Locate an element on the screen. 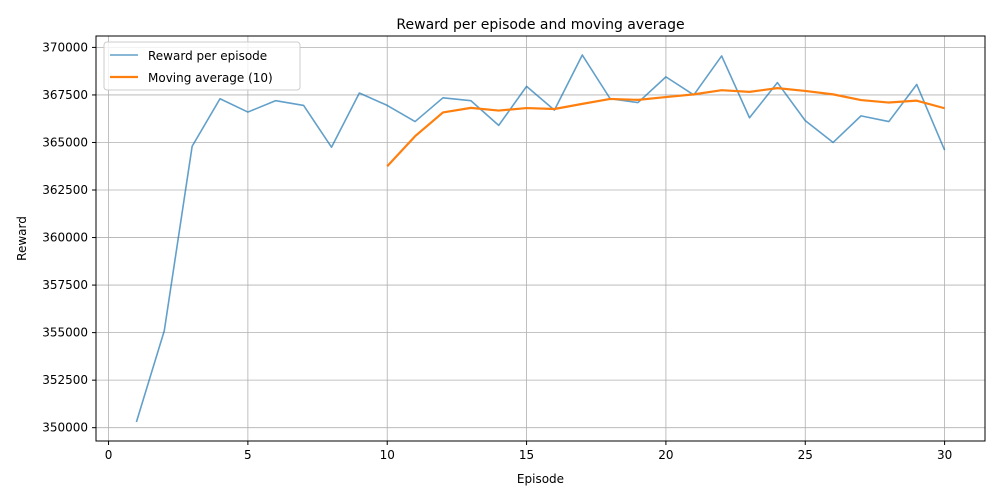  x-tick-label: 20 is located at coordinates (665, 455).